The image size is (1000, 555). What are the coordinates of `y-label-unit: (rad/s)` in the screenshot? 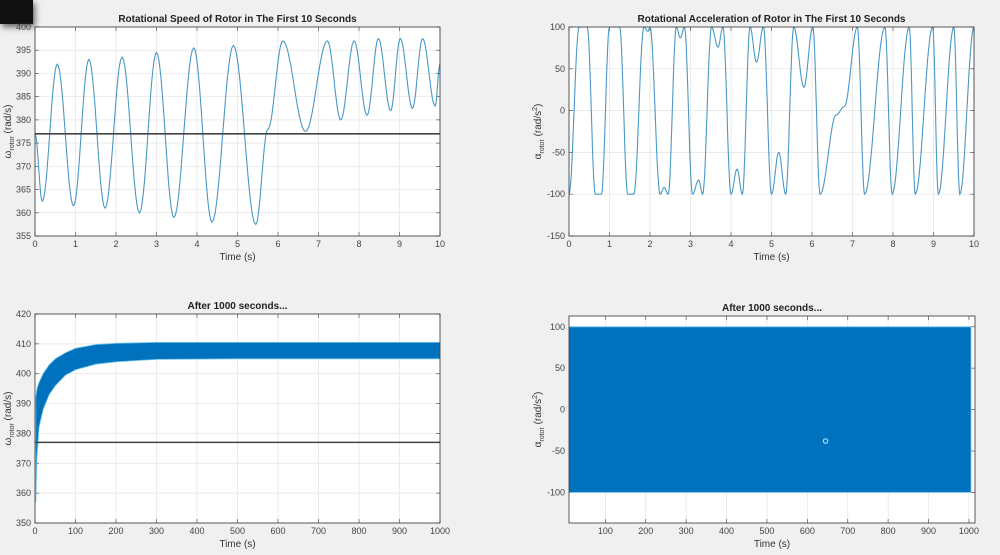 It's located at (8, 121).